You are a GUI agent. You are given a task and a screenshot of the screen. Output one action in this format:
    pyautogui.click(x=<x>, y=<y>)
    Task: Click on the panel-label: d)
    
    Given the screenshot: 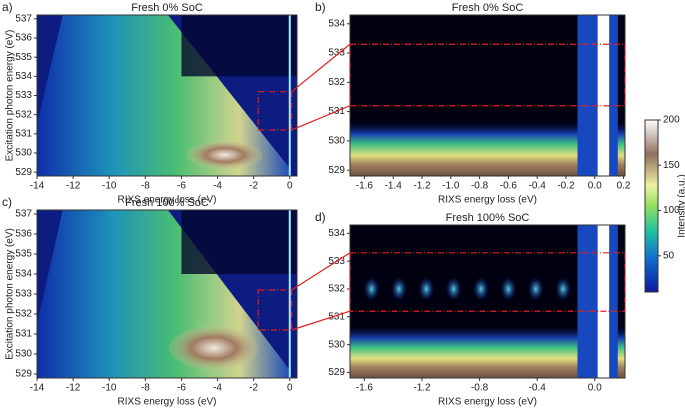 What is the action you would take?
    pyautogui.click(x=320, y=217)
    